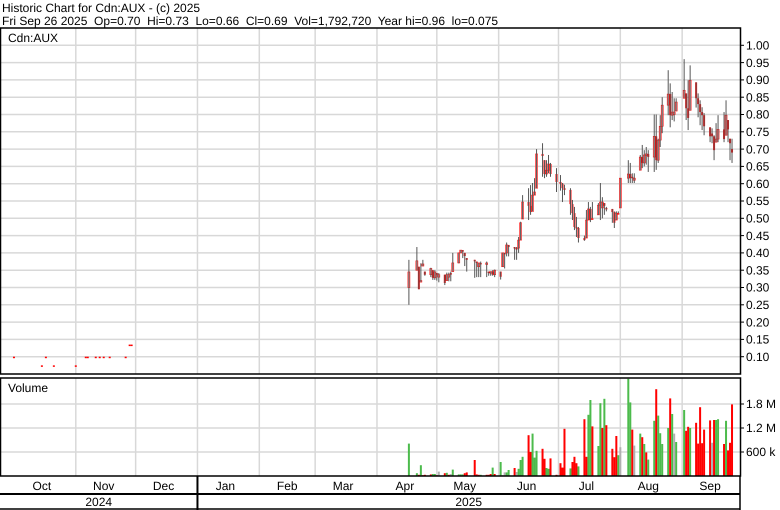 The image size is (780, 510). I want to click on y-tick-label: 0.20, so click(758, 322).